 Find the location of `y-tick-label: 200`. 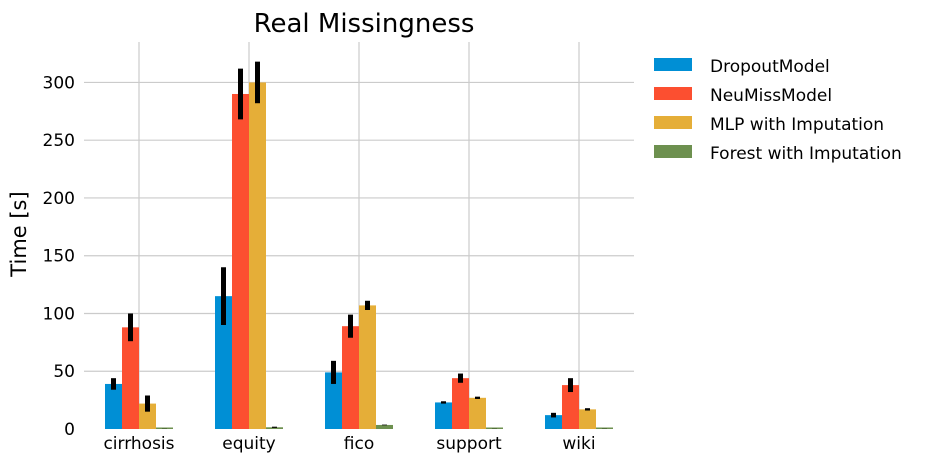

y-tick-label: 200 is located at coordinates (59, 199).